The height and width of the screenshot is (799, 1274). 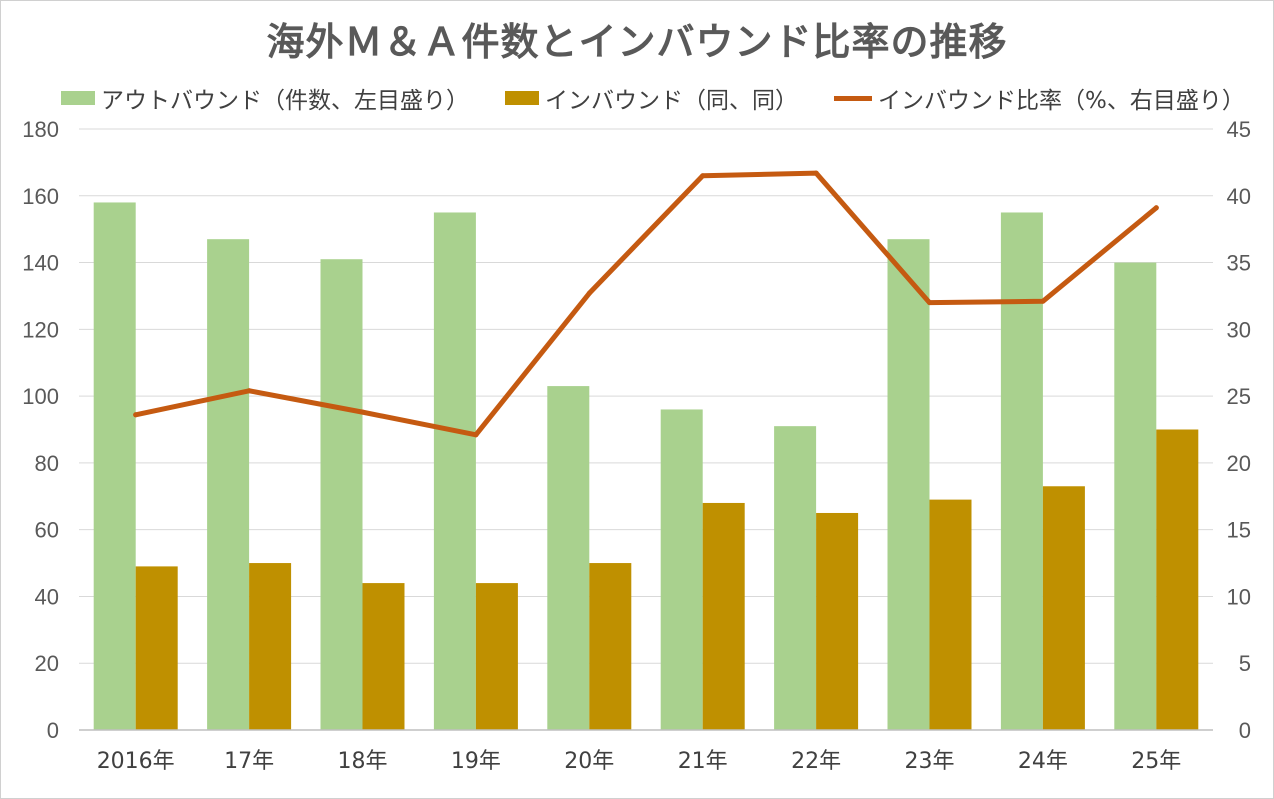 I want to click on legend-swatch-ratio, so click(x=853, y=98).